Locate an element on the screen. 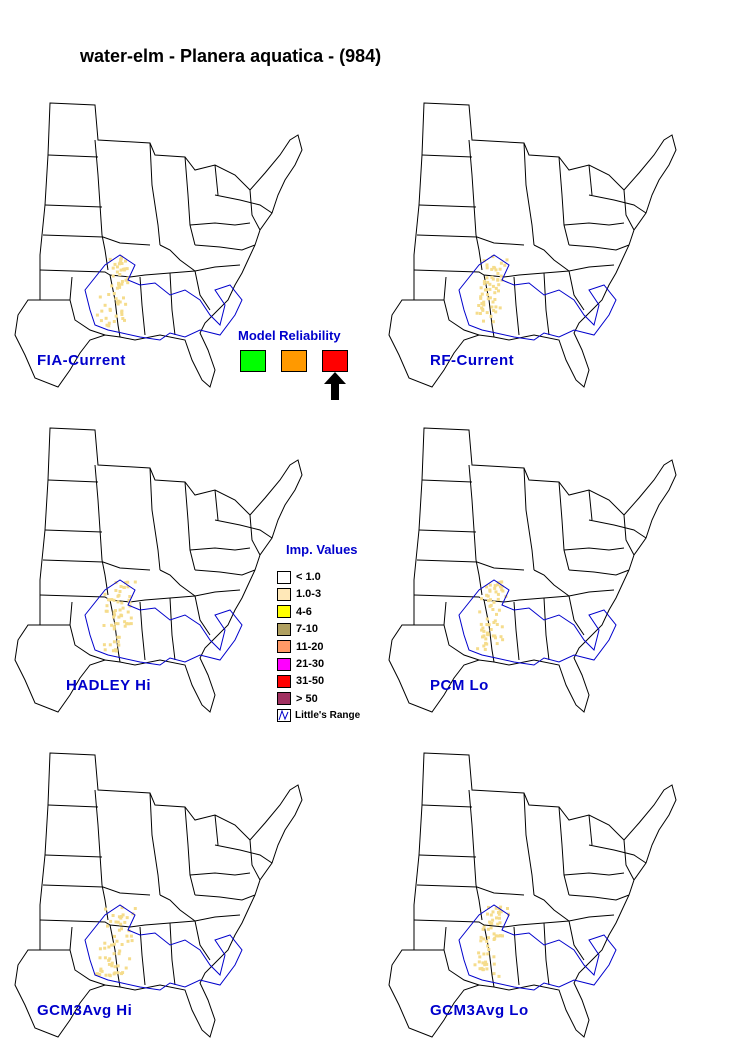 This screenshot has height=1057, width=732. map-label-fia-current: FIA-Current is located at coordinates (81, 360).